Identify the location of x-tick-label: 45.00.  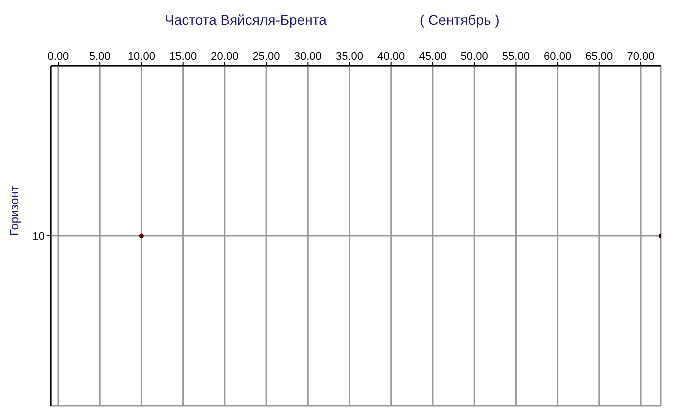
(433, 57).